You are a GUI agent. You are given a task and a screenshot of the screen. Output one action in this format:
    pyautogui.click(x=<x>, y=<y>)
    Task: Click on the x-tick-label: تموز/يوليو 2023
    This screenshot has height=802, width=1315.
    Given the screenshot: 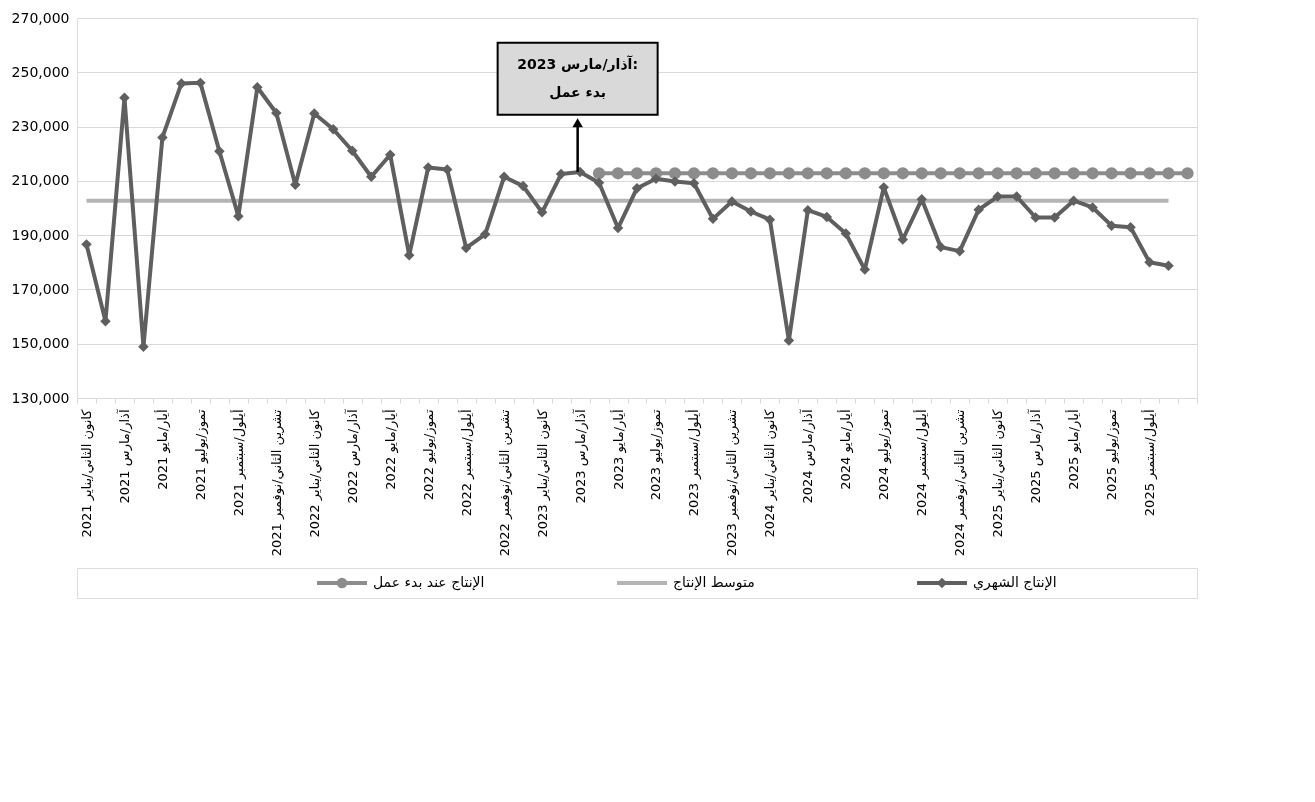 What is the action you would take?
    pyautogui.click(x=656, y=455)
    